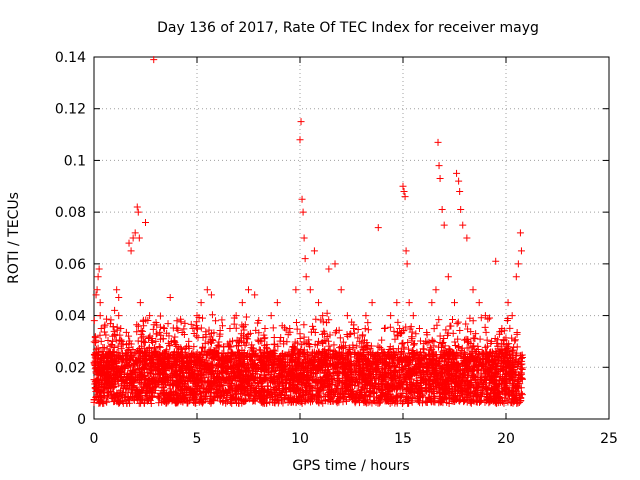 This screenshot has width=640, height=480. Describe the element at coordinates (70, 265) in the screenshot. I see `y-tick-label: 0.06` at that location.